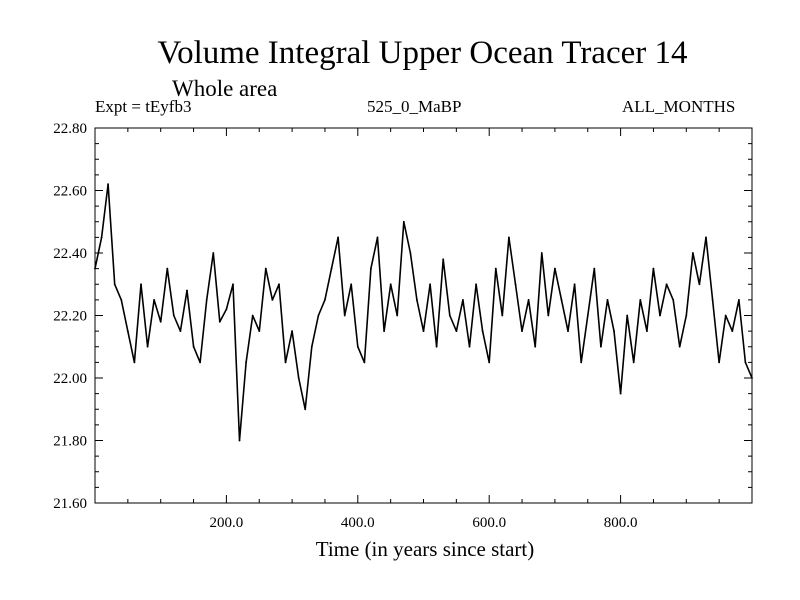 This screenshot has width=800, height=600. I want to click on experiment-label: Expt = tEyfb3, so click(143, 106).